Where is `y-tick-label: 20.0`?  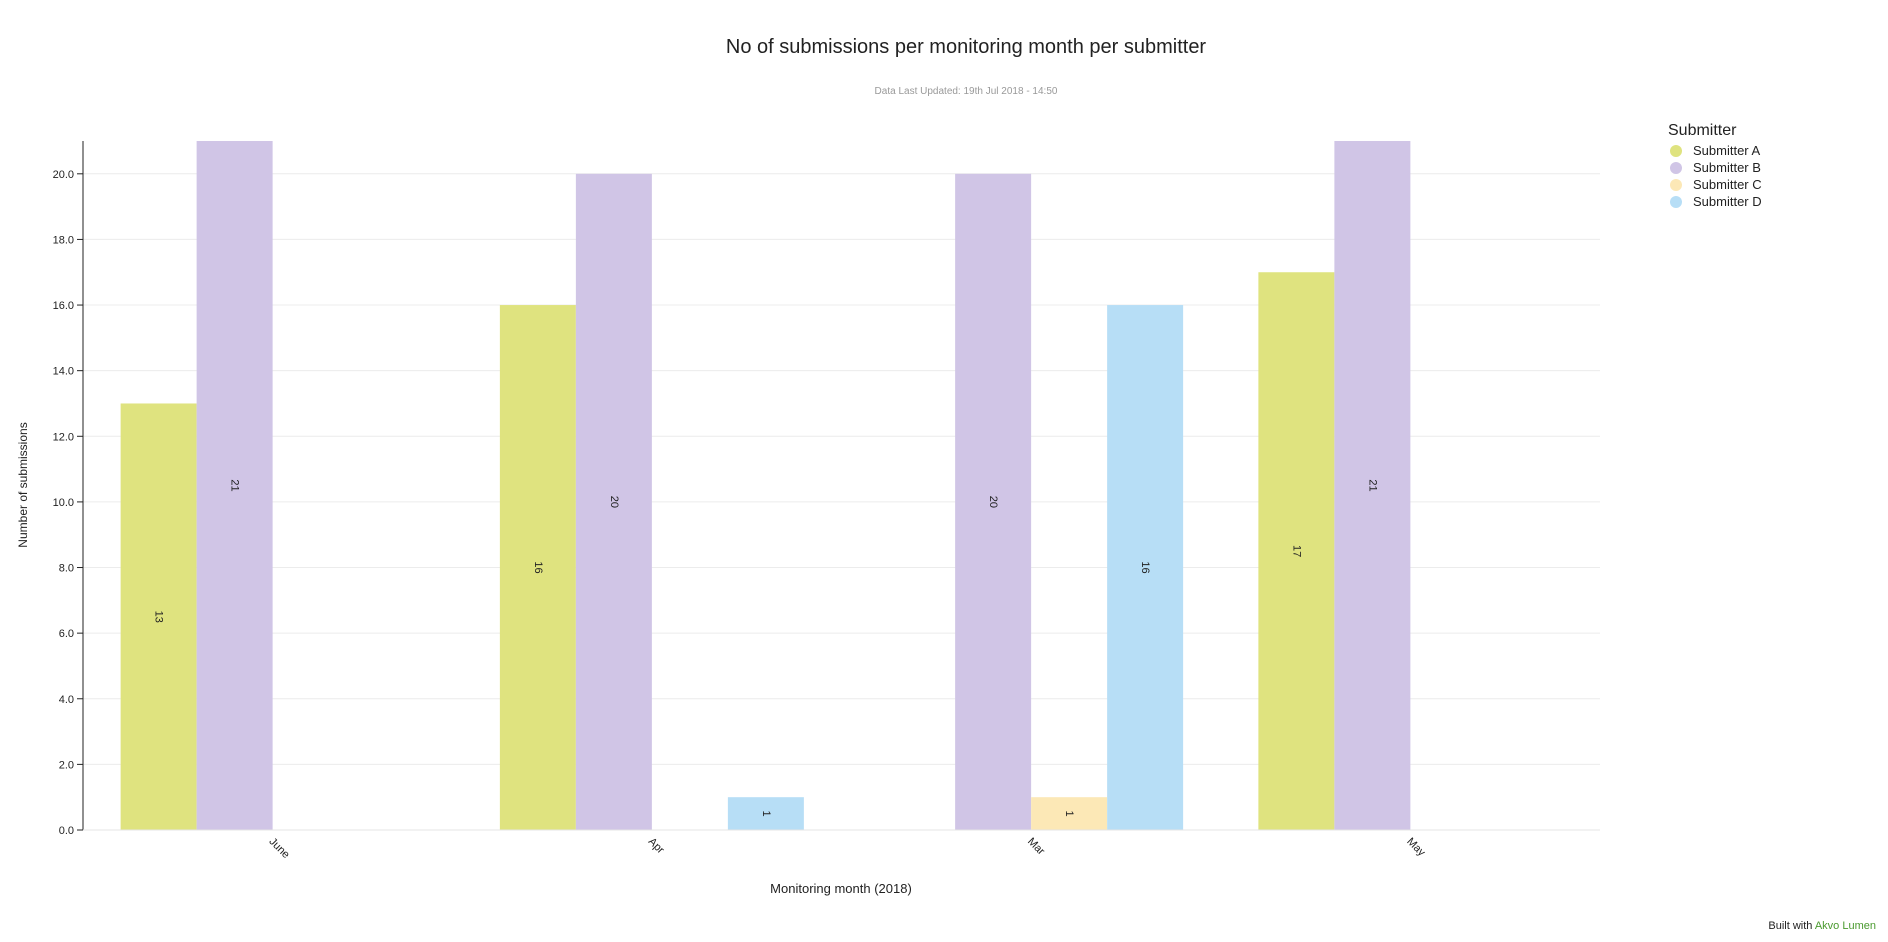
y-tick-label: 20.0 is located at coordinates (63, 175).